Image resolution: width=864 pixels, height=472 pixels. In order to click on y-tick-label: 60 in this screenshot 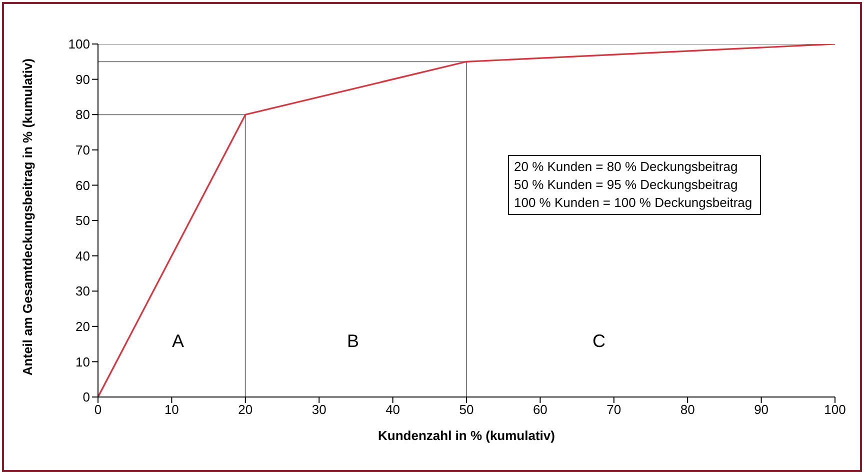, I will do `click(83, 185)`.